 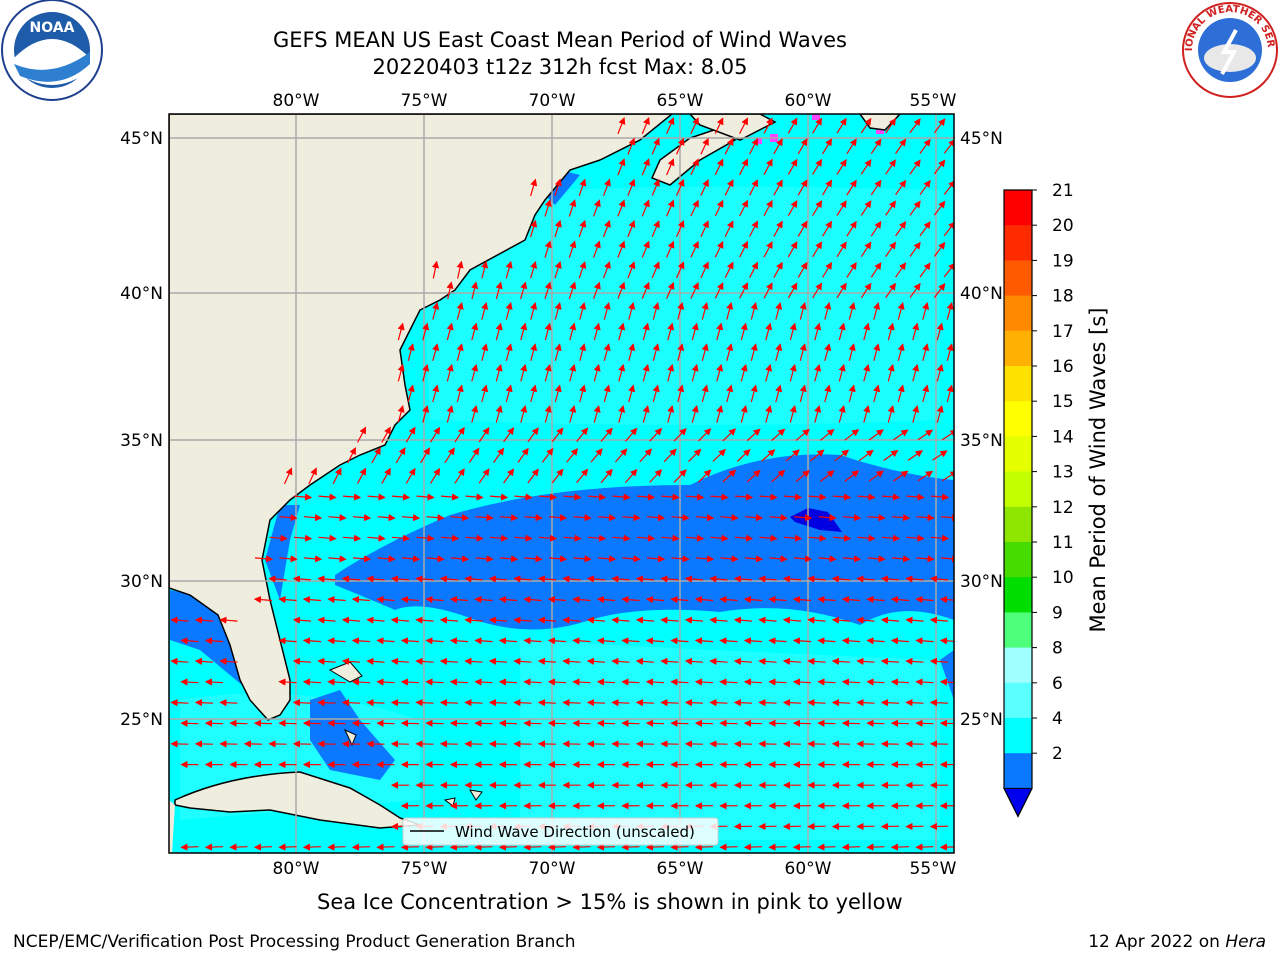 What do you see at coordinates (680, 869) in the screenshot?
I see `lon-label: 65°W` at bounding box center [680, 869].